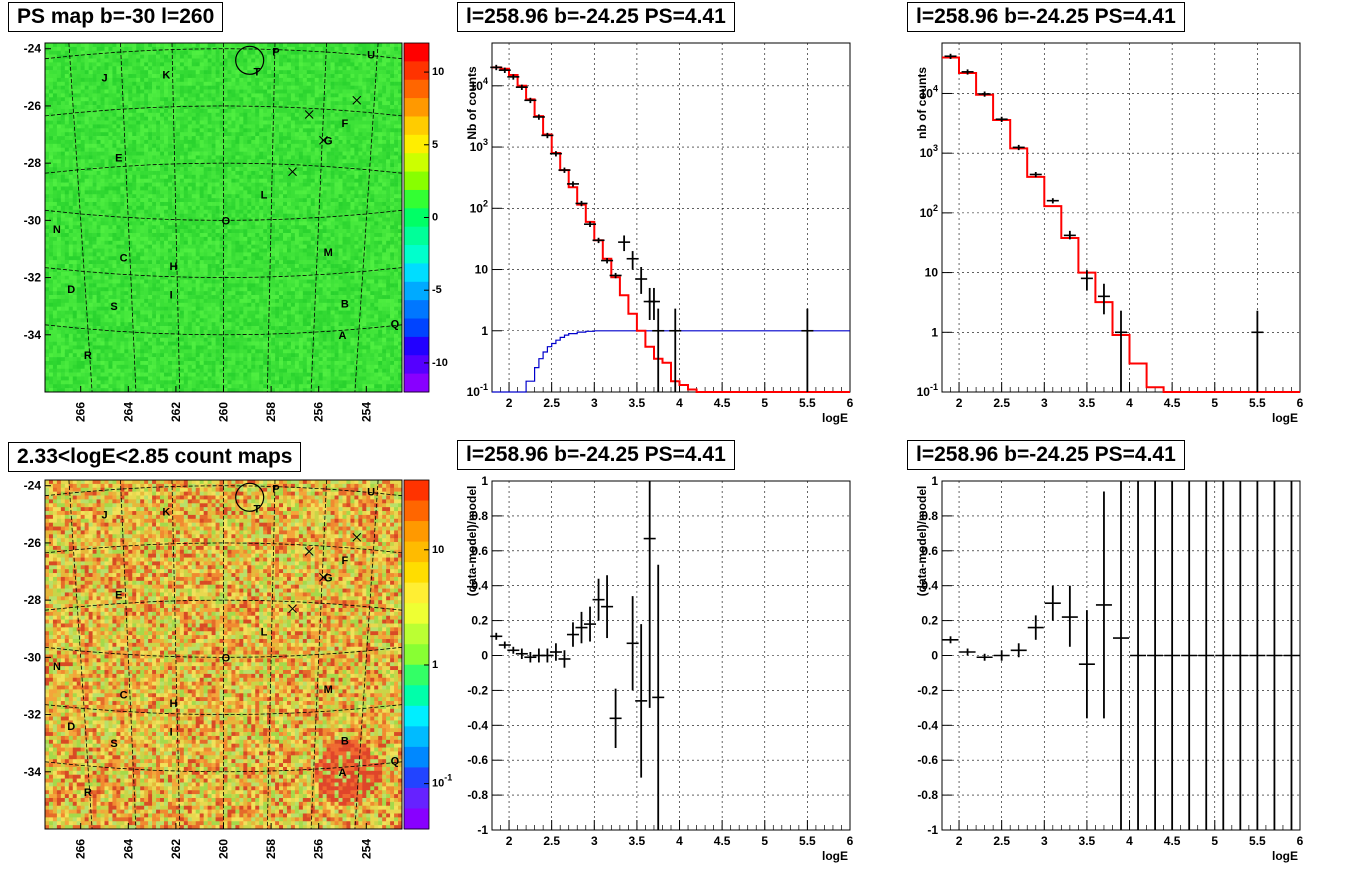  I want to click on colorbar-tick-label: 10-1, so click(442, 781).